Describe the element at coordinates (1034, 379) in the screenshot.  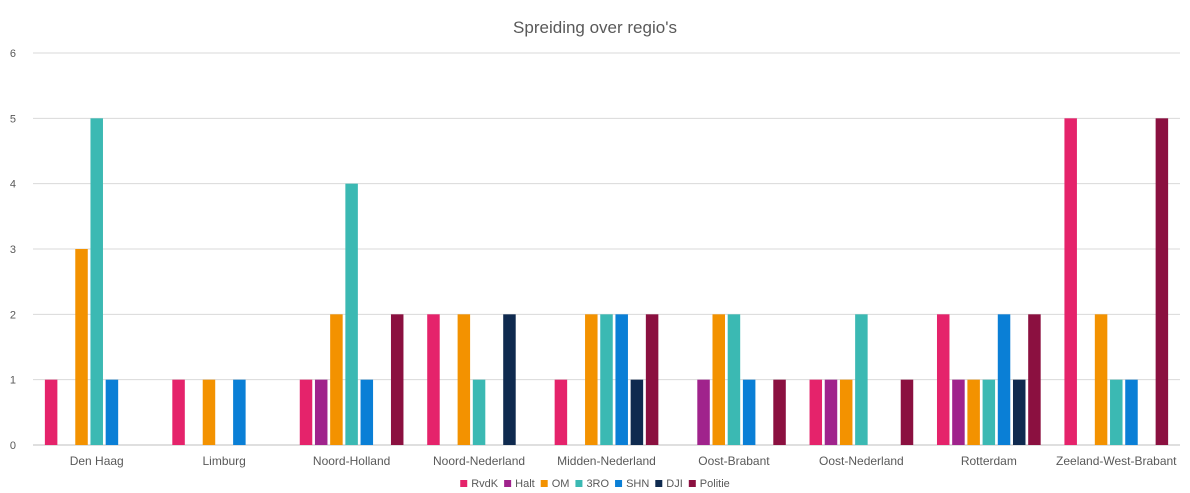
I see `bar-politie-rotterdam` at that location.